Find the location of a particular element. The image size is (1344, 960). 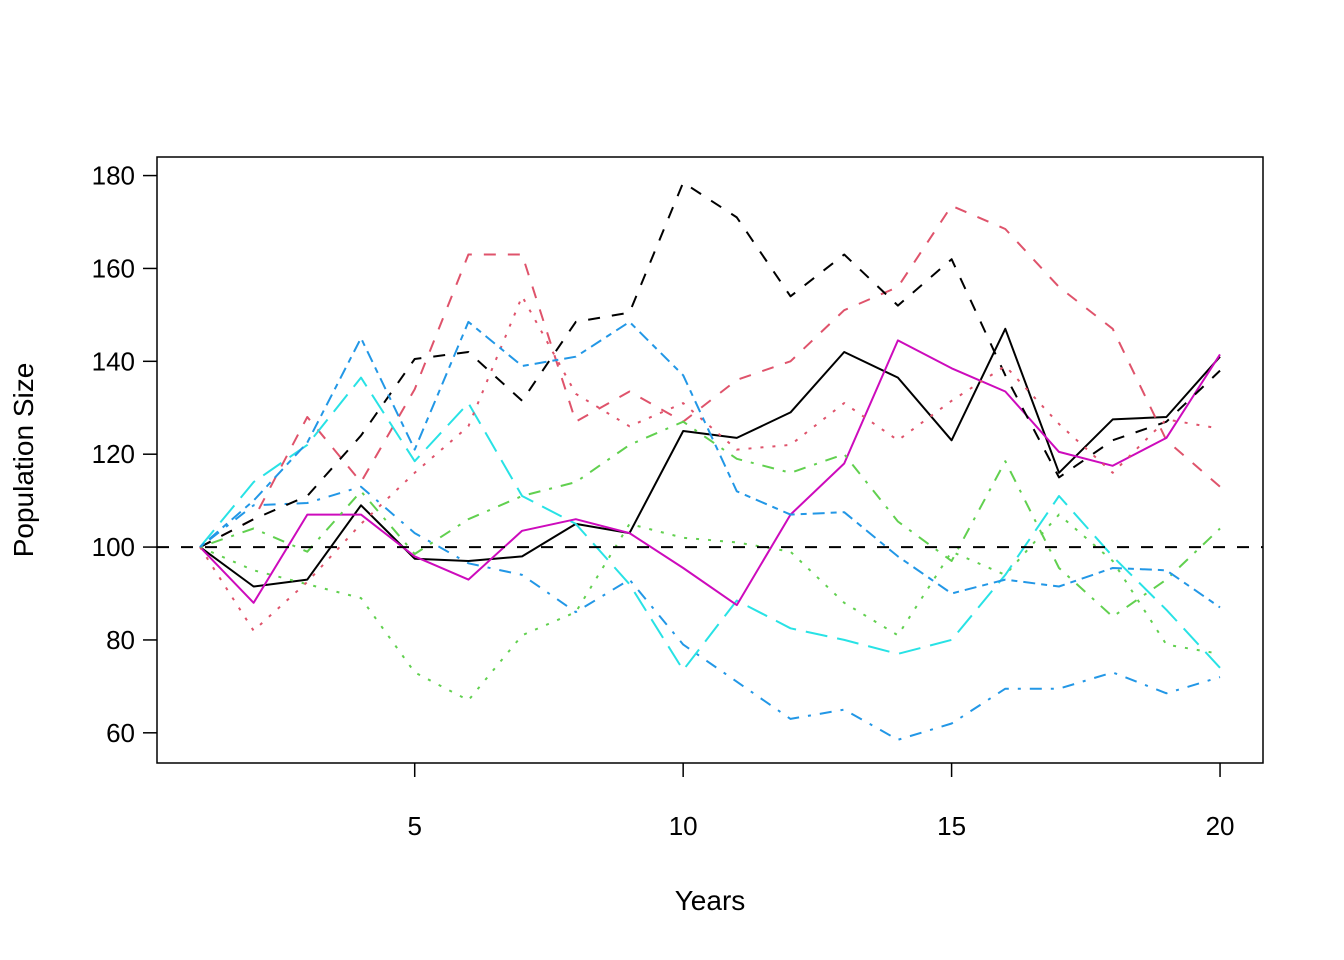

x-tick-label: 15 is located at coordinates (951, 826).